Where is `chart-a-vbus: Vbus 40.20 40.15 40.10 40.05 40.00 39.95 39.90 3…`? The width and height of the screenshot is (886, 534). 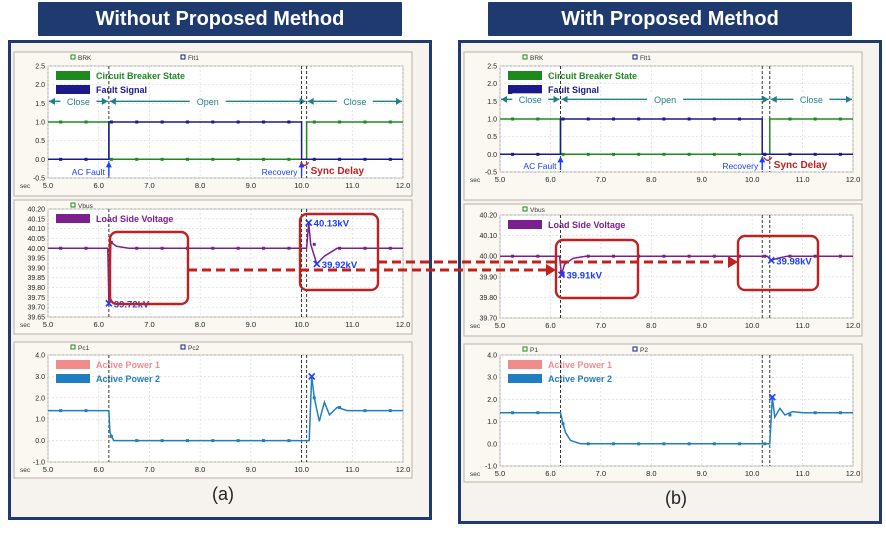
chart-a-vbus: Vbus 40.20 40.15 40.10 40.05 40.00 39.95 39.90 3… is located at coordinates (213, 267).